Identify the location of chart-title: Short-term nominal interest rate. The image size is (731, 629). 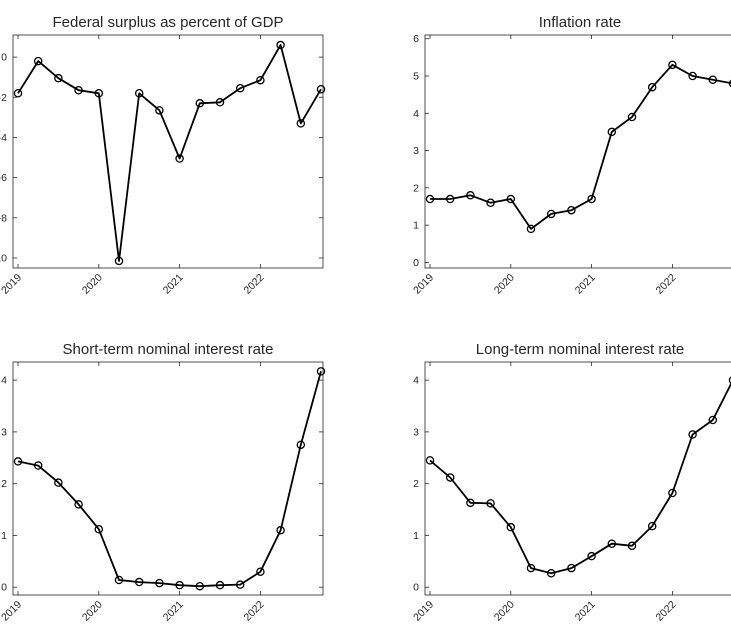
(168, 349).